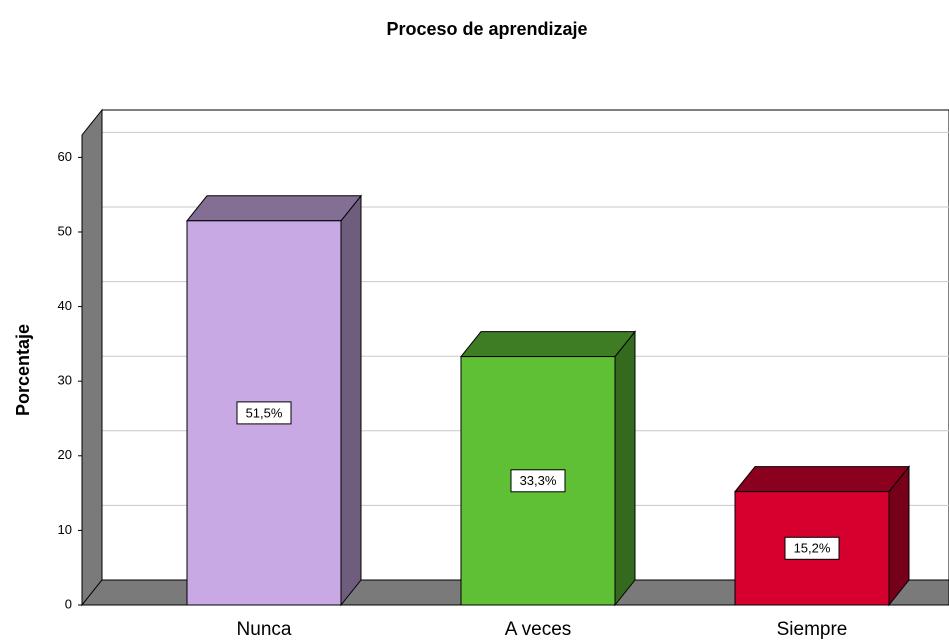  I want to click on y-tick-label: 20, so click(65, 454).